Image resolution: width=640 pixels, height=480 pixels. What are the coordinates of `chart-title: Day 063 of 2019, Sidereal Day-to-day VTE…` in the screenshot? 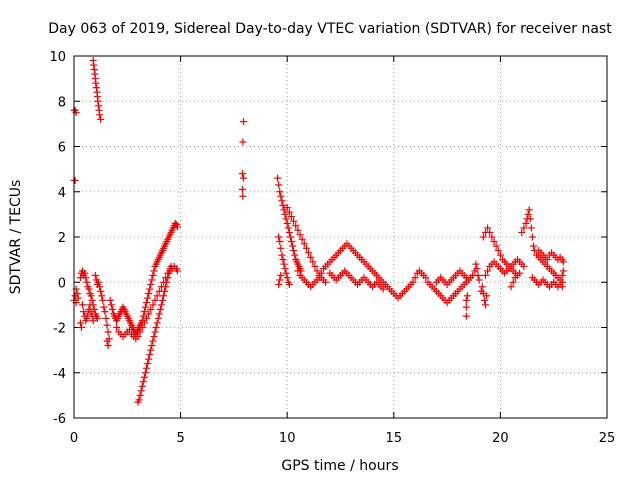 It's located at (330, 29).